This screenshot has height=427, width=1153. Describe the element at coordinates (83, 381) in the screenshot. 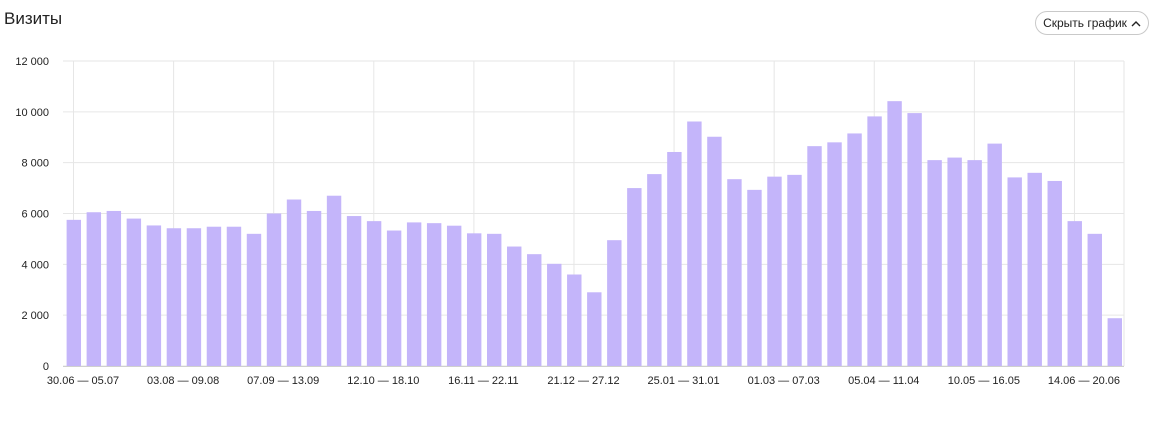

I see `x-tick-label: 30.06 — 05.07` at that location.